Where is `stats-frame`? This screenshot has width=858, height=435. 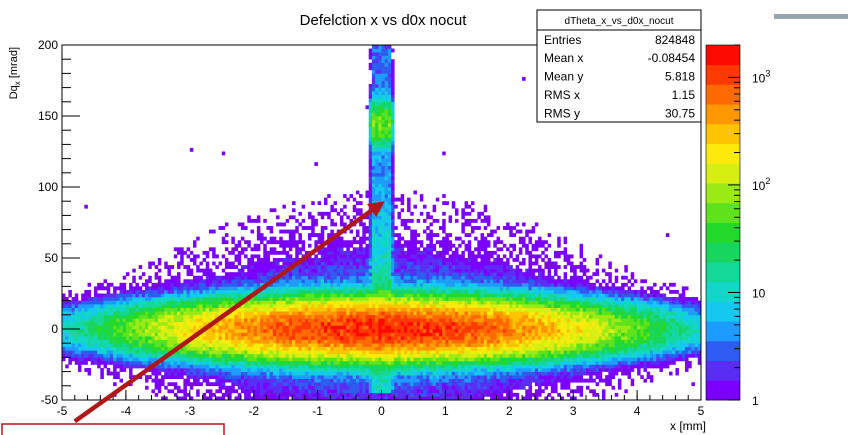
stats-frame is located at coordinates (619, 66).